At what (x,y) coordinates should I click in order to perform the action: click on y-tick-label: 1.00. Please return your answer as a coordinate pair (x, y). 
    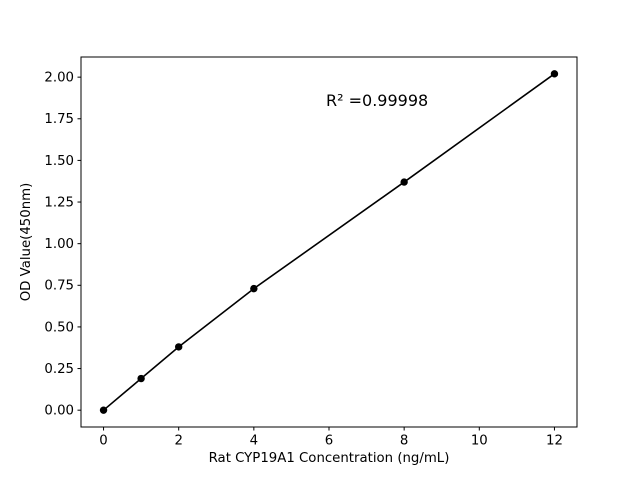
    Looking at the image, I should click on (59, 244).